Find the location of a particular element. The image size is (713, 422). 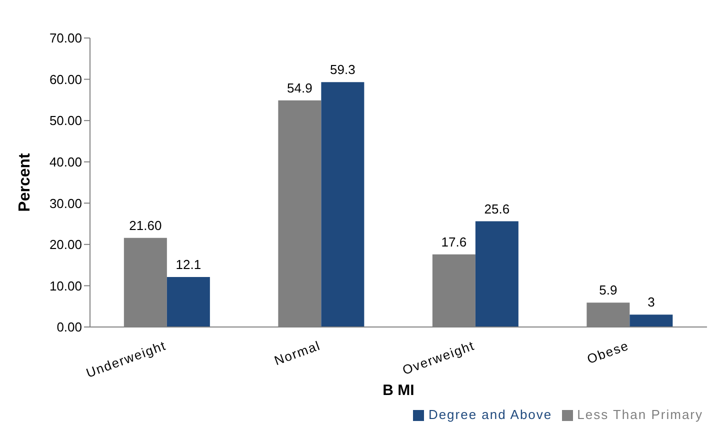

y-tick-label: 50.00 is located at coordinates (65, 120).